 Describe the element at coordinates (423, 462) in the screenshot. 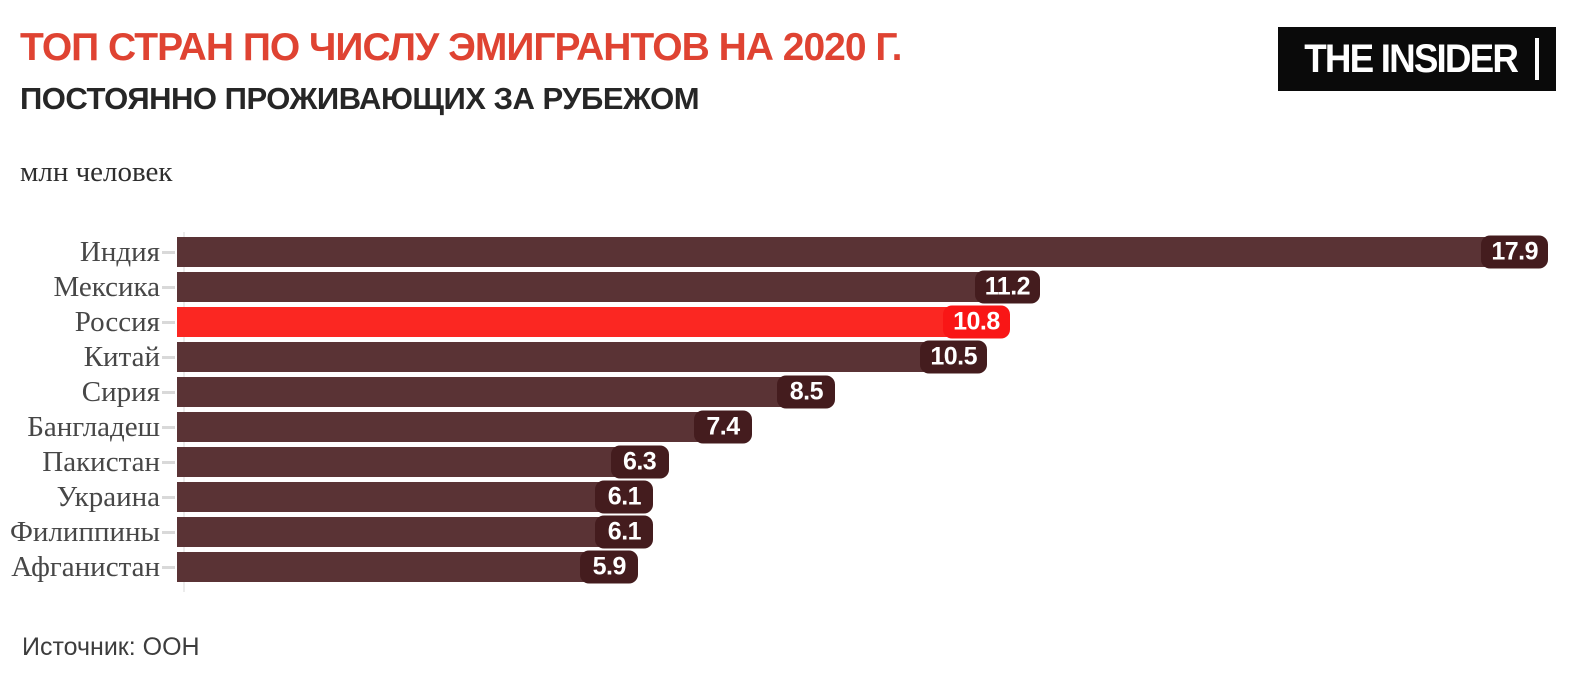

I see `bar: 6.3` at that location.